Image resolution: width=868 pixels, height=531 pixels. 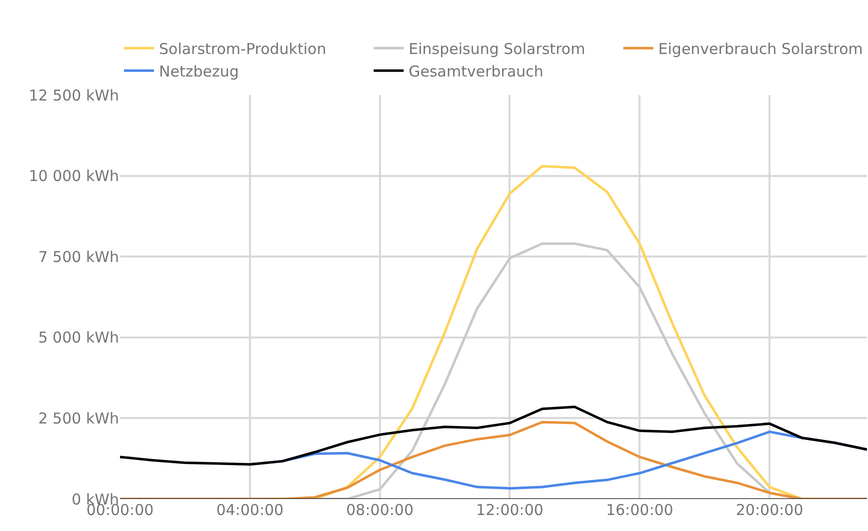 I want to click on legend-label: Netzbezug, so click(x=199, y=71).